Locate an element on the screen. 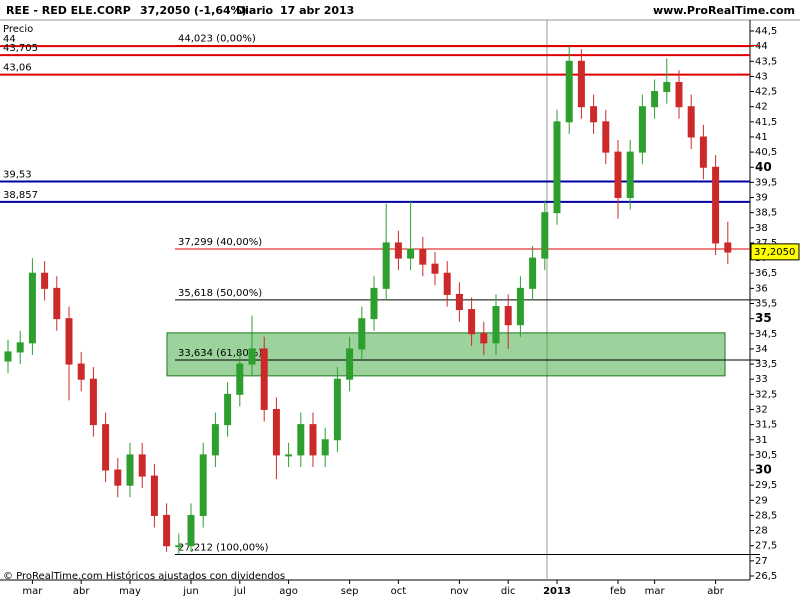  y-tick-label: 36 is located at coordinates (761, 288).